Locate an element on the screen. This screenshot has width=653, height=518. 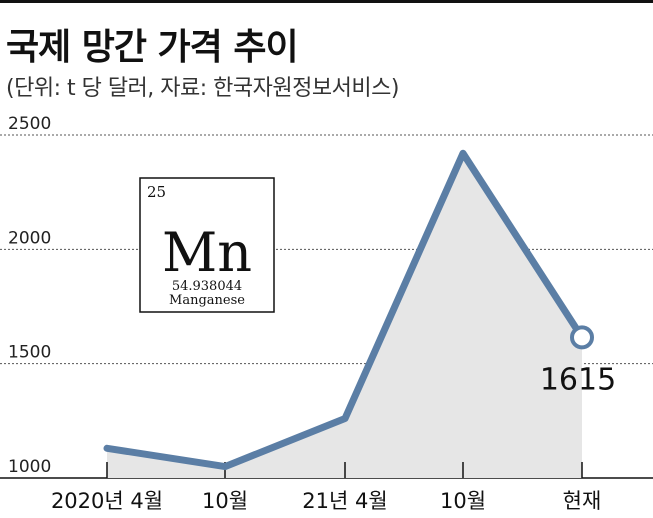
element-card-box is located at coordinates (207, 245).